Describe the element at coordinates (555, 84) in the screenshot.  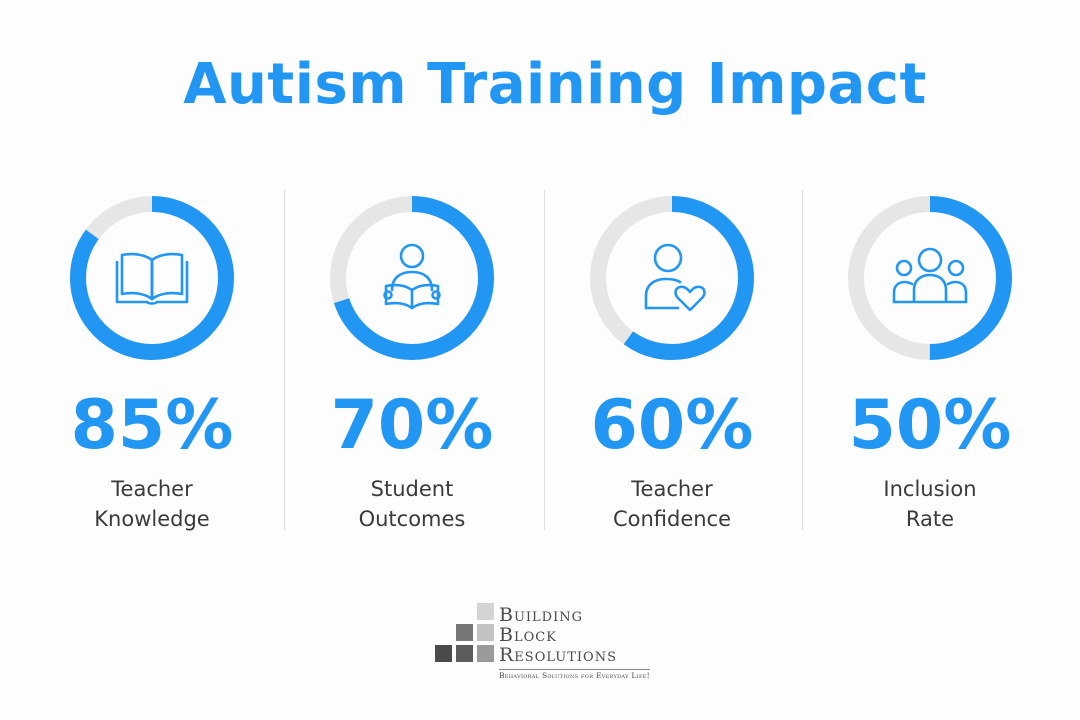
I see `page-title: Autism Training Impact` at that location.